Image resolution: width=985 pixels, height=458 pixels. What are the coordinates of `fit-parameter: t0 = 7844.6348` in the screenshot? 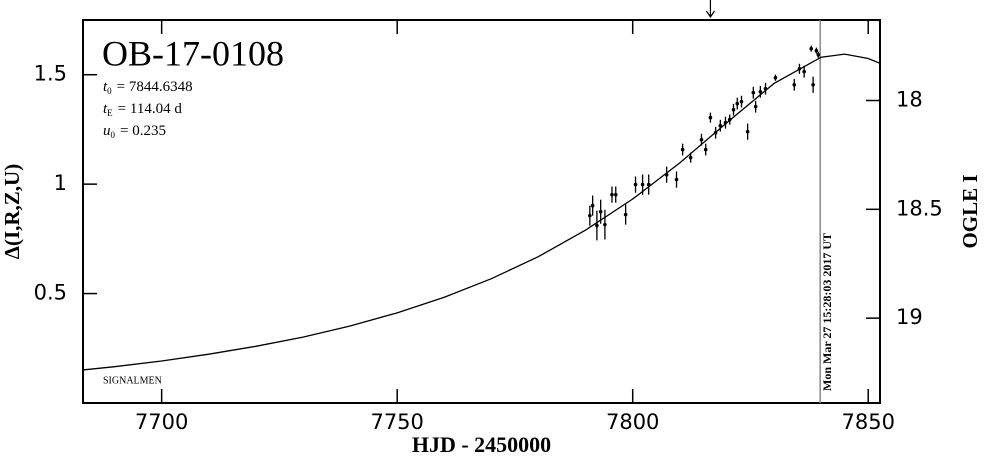 It's located at (148, 87).